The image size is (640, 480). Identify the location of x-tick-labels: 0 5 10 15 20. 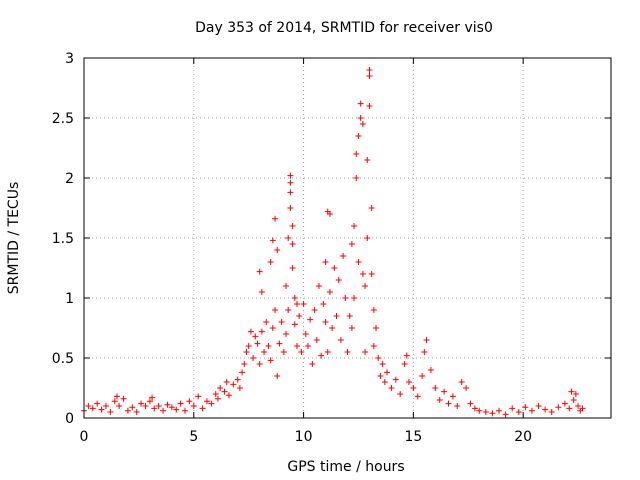
(306, 437).